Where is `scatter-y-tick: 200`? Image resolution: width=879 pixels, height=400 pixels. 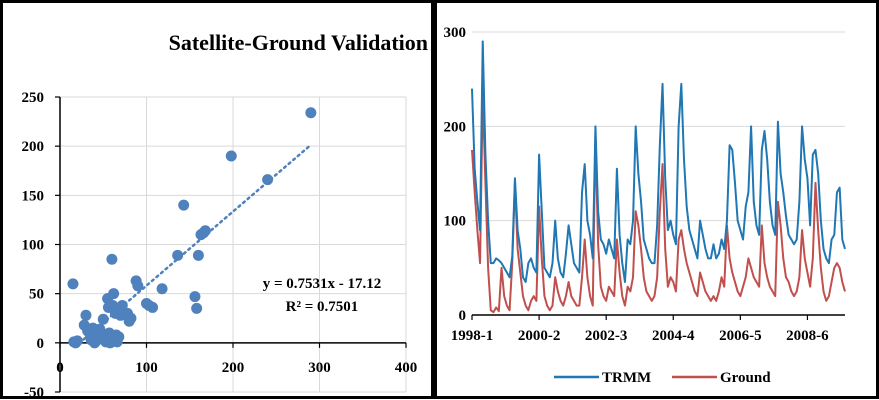
scatter-y-tick: 200 is located at coordinates (33, 147).